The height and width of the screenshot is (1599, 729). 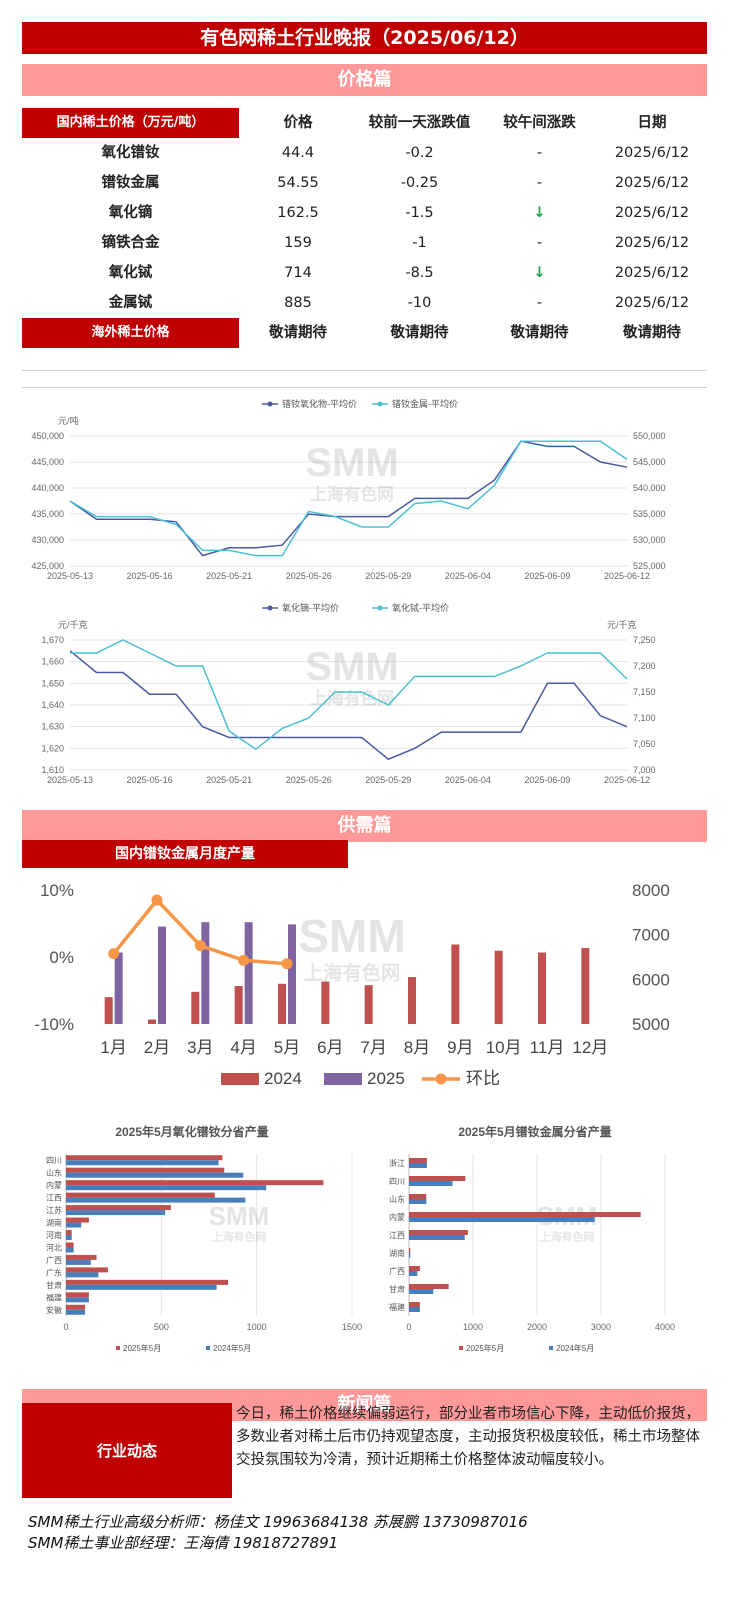 What do you see at coordinates (644, 770) in the screenshot?
I see `y-tick-right: 7,000` at bounding box center [644, 770].